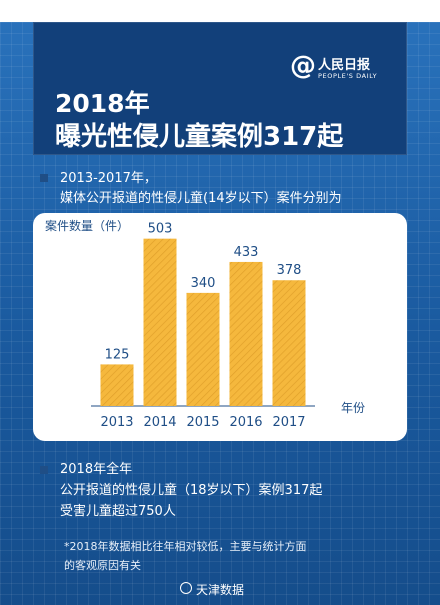 The image size is (440, 605). Describe the element at coordinates (102, 103) in the screenshot. I see `title-year: 2018年` at that location.